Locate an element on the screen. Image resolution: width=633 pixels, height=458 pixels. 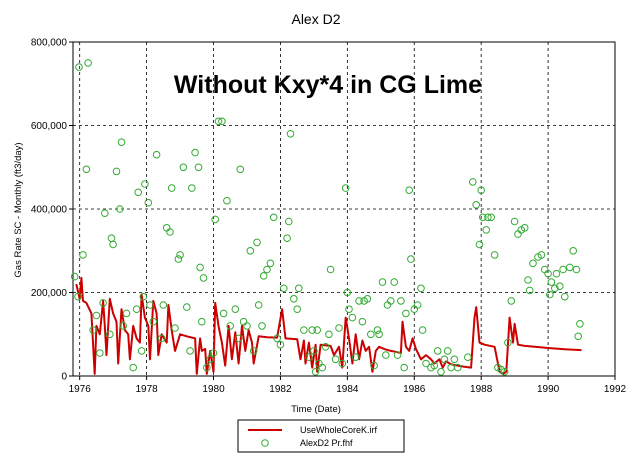
chart-title: Alex D2 is located at coordinates (315, 19).